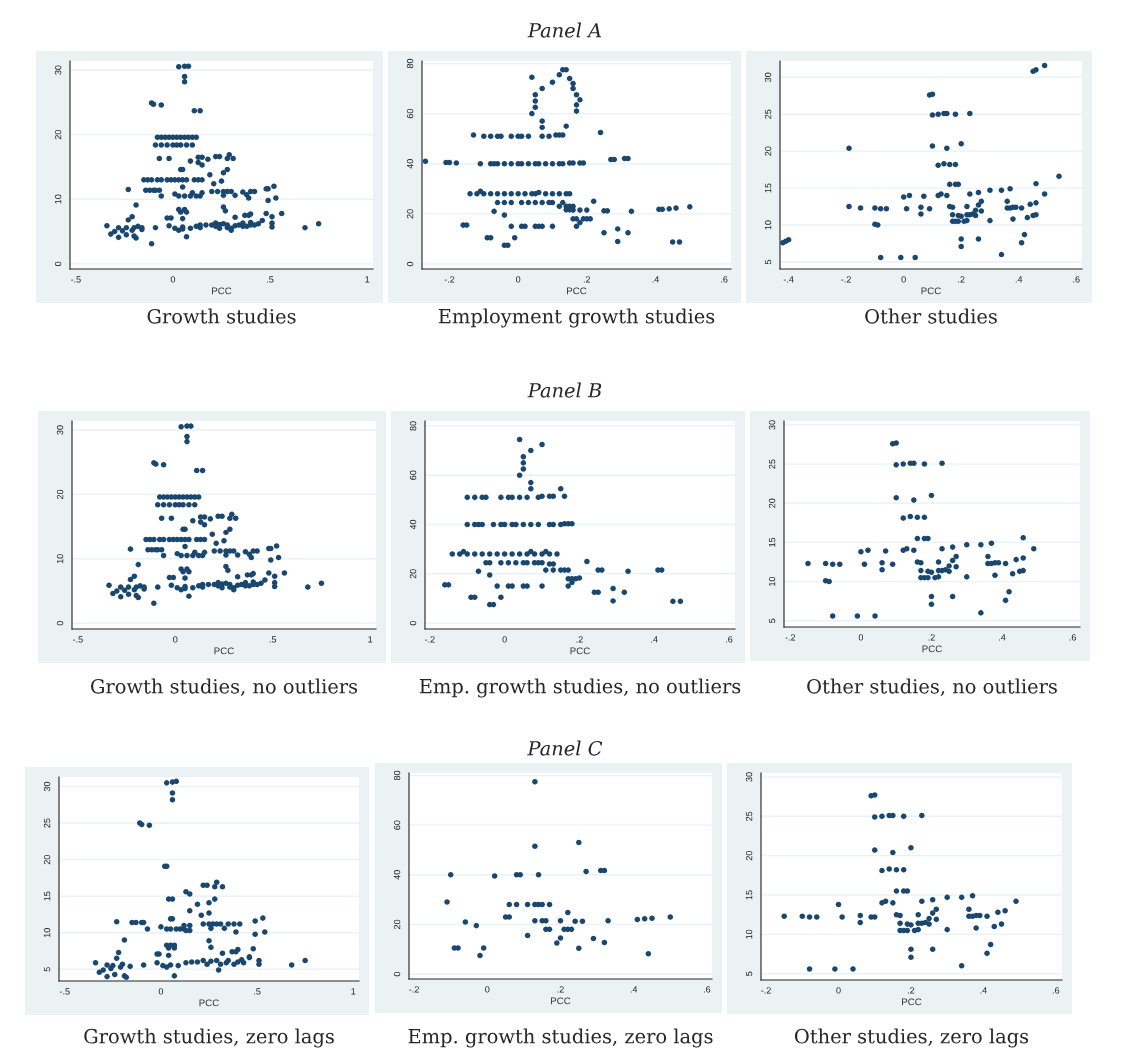 The image size is (1130, 1051). Describe the element at coordinates (224, 687) in the screenshot. I see `text: Growth studies, no outliers` at that location.